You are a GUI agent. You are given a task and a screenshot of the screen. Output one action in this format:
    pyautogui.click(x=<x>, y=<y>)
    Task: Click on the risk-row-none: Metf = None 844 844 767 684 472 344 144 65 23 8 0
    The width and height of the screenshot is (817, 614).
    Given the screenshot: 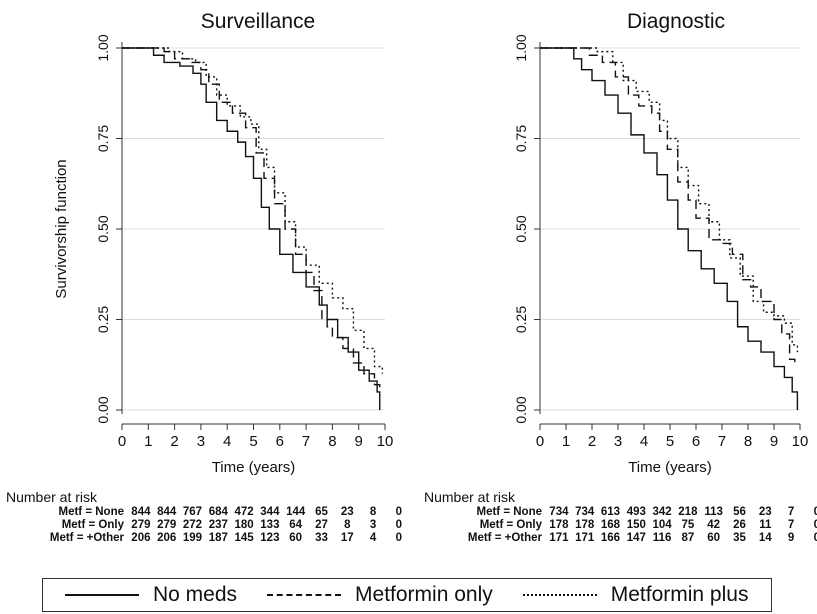 What is the action you would take?
    pyautogui.click(x=209, y=512)
    